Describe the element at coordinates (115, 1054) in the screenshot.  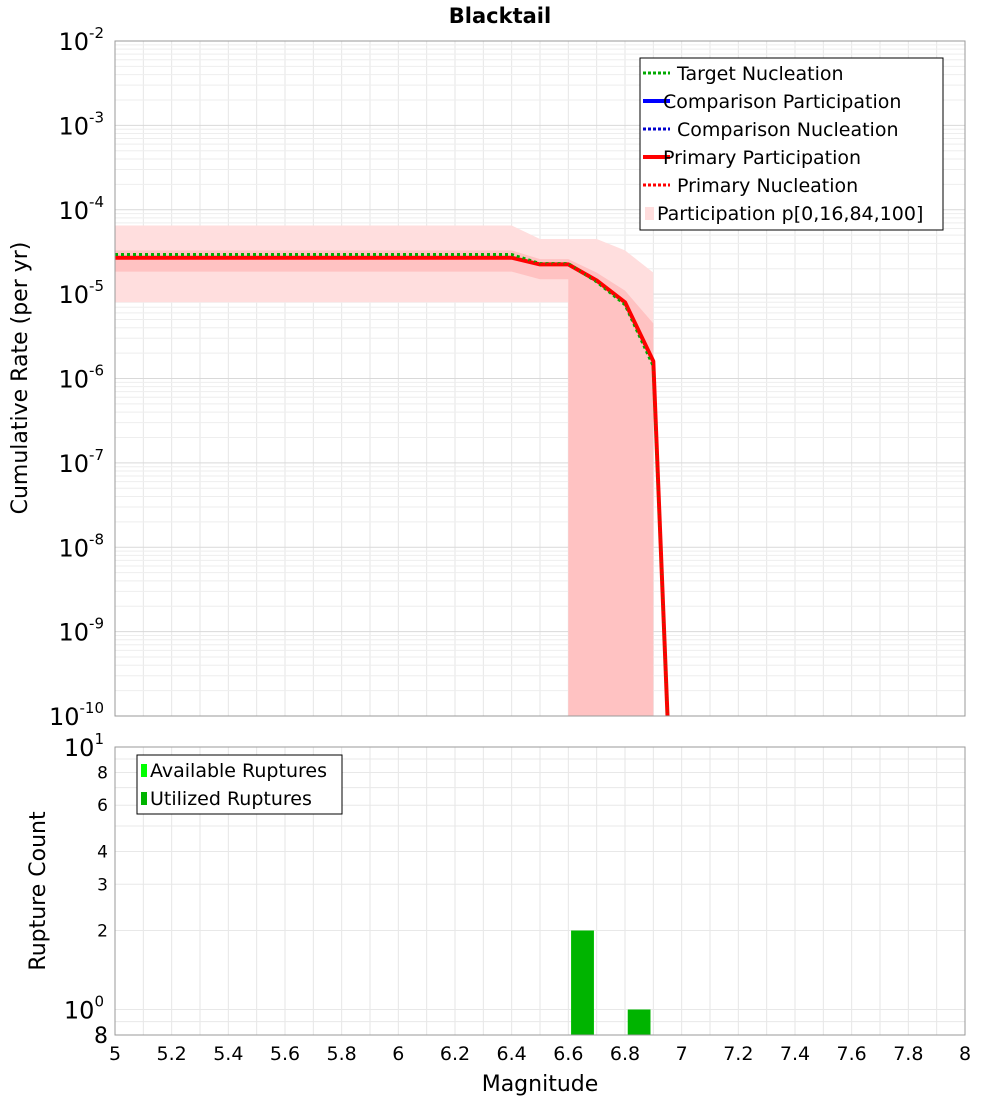
I see `x-tick-label: 5` at that location.